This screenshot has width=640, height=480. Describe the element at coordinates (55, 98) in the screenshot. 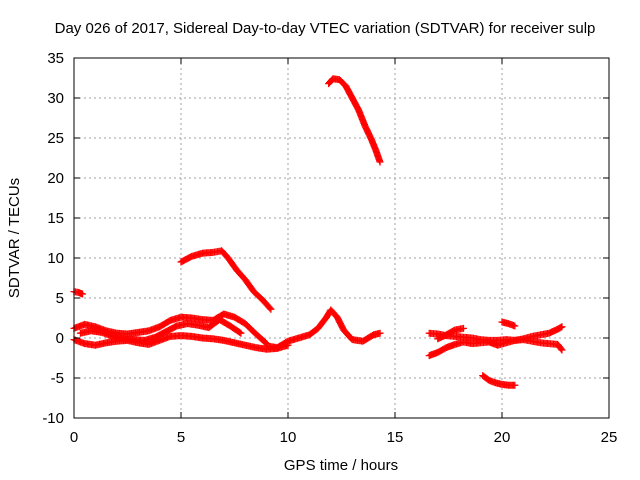

I see `y-tick-label: 30` at that location.